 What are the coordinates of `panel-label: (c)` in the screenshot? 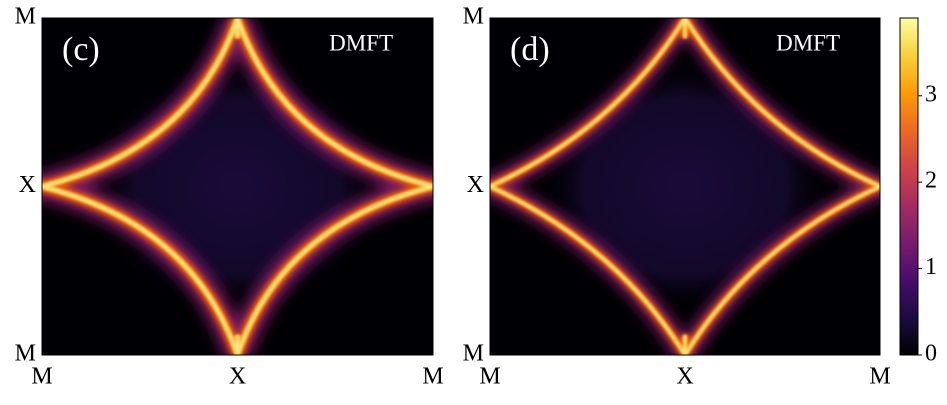 It's located at (81, 49).